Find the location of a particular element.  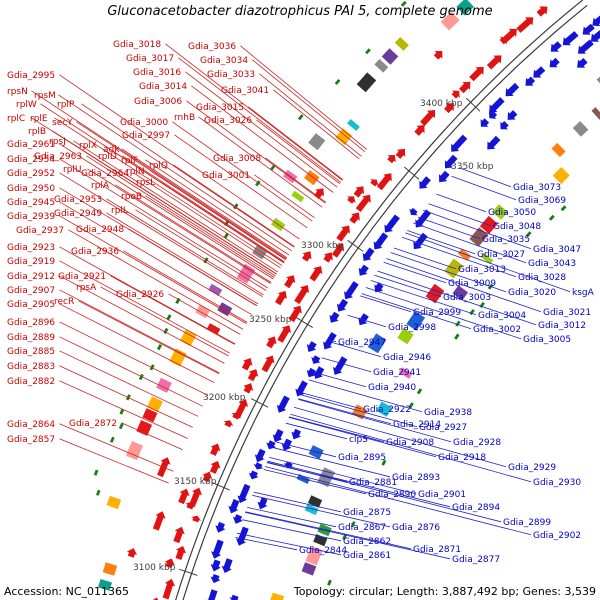

gene-label: Gdia_3027 is located at coordinates (501, 255).